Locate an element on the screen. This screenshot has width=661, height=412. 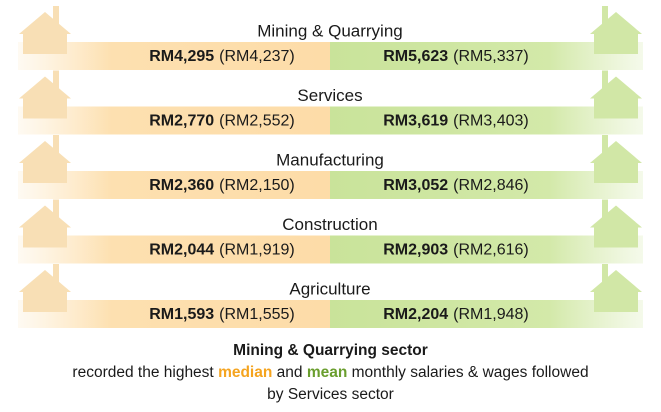
footer-text: recorded the highest is located at coordinates (143, 372).